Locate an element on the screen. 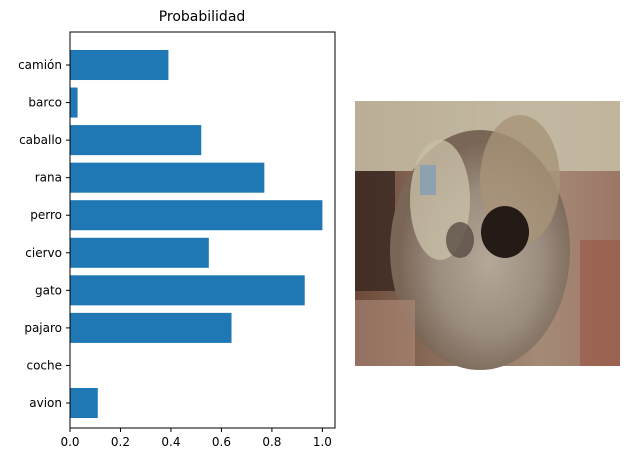  bar-perro is located at coordinates (196, 215).